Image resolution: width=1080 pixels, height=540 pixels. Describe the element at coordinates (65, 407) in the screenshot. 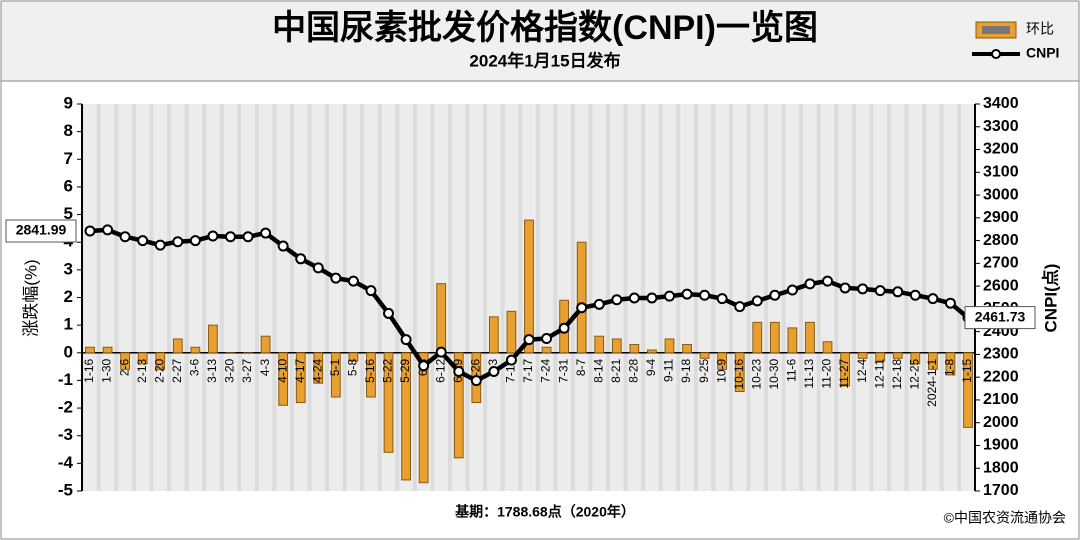

I see `y-tick-label: -2` at that location.